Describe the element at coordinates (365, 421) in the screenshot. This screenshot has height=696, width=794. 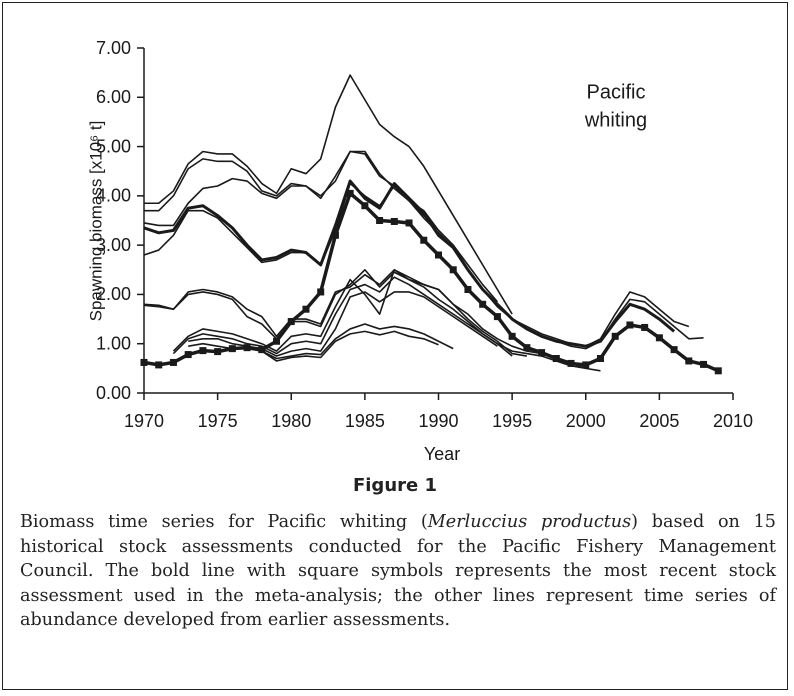
I see `x-tick-label: 1985` at that location.